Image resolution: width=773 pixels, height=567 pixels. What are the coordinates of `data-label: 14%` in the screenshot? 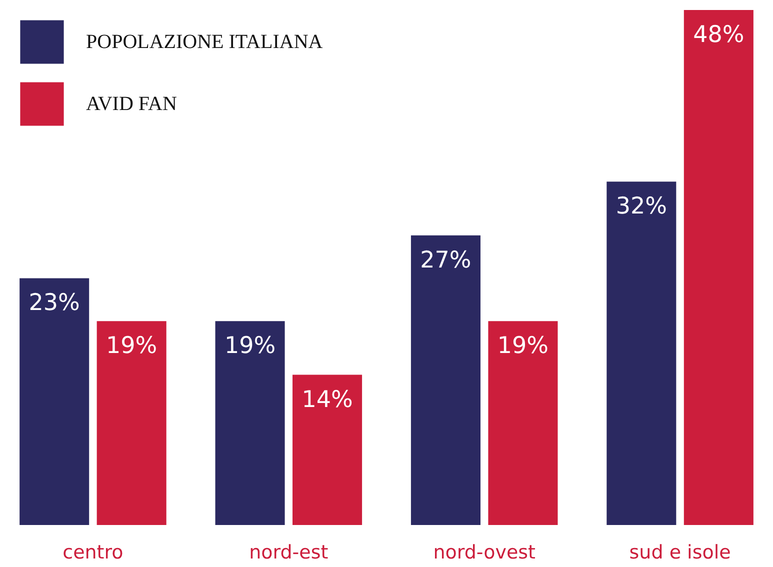 It's located at (327, 399).